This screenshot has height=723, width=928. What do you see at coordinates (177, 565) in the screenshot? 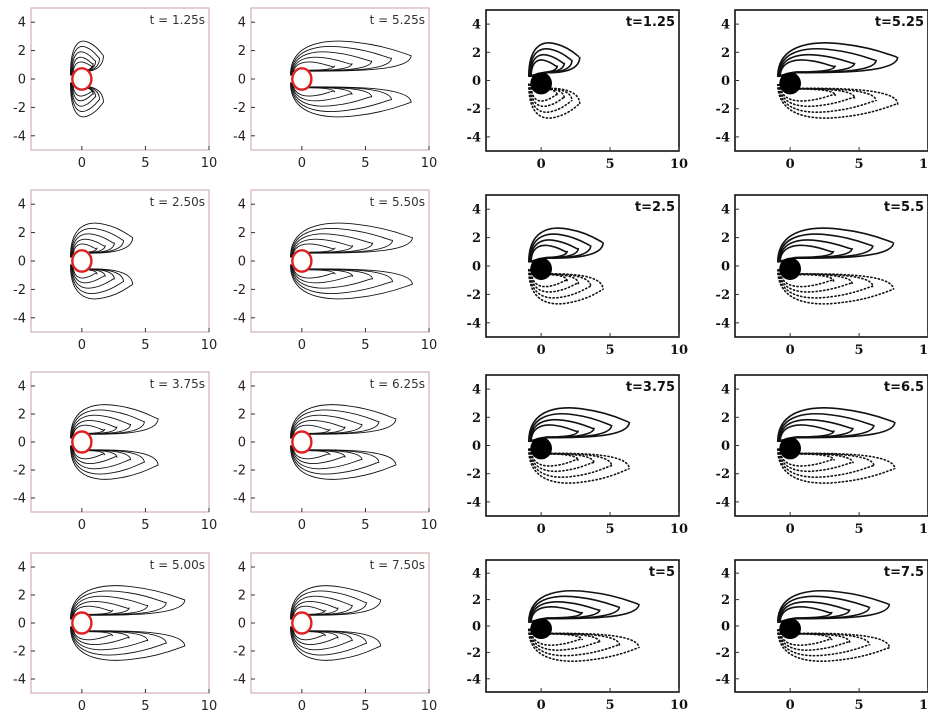
I see `time-label: t = 5.00s` at bounding box center [177, 565].